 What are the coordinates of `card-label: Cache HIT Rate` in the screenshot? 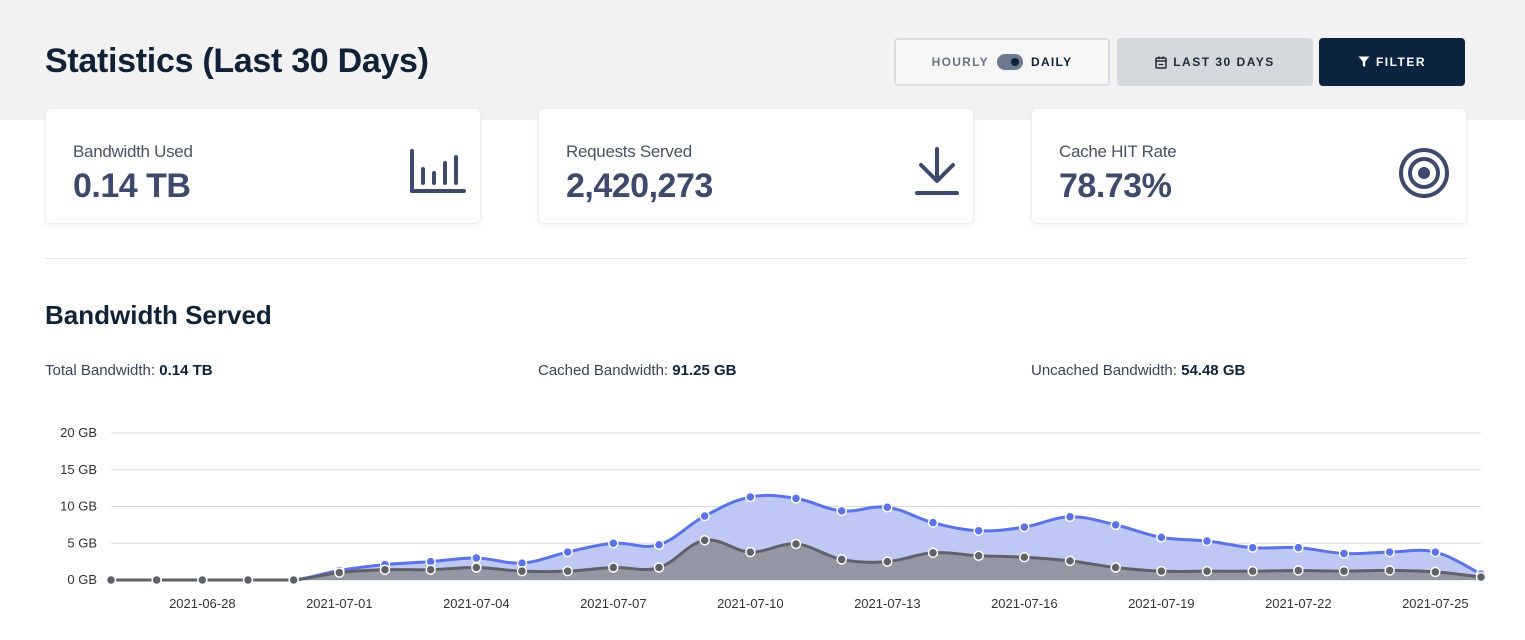 It's located at (1118, 151).